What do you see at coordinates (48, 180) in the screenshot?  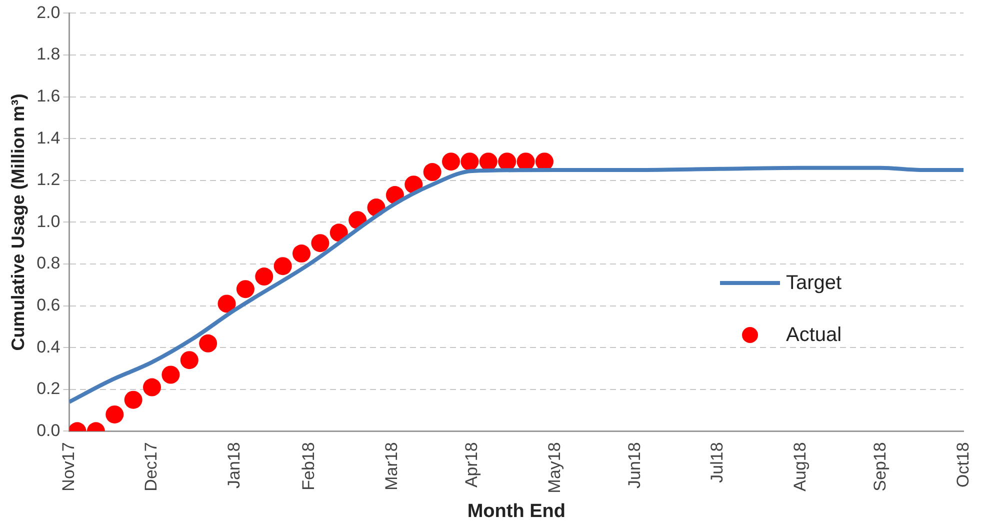 I see `y-tick-label: 1.2` at bounding box center [48, 180].